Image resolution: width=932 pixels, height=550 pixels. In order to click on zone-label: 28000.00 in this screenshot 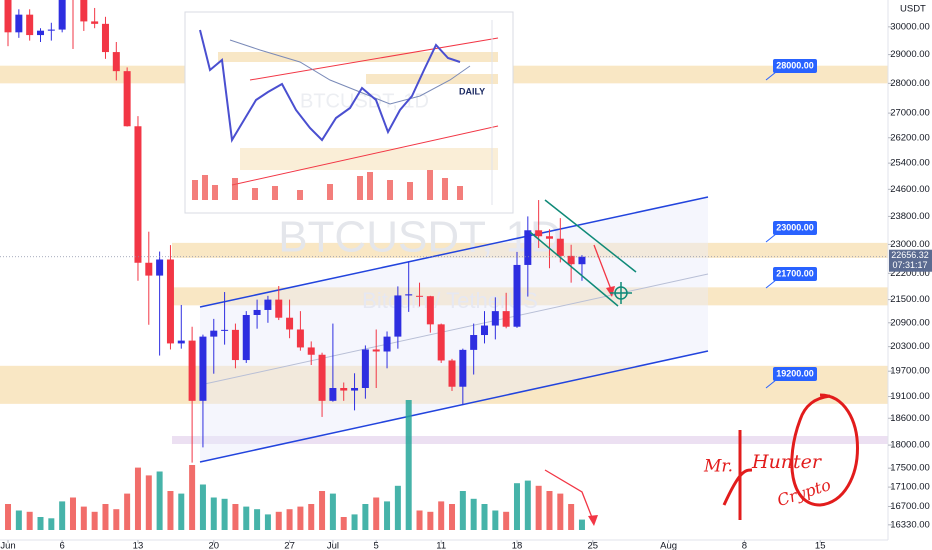, I will do `click(795, 65)`.